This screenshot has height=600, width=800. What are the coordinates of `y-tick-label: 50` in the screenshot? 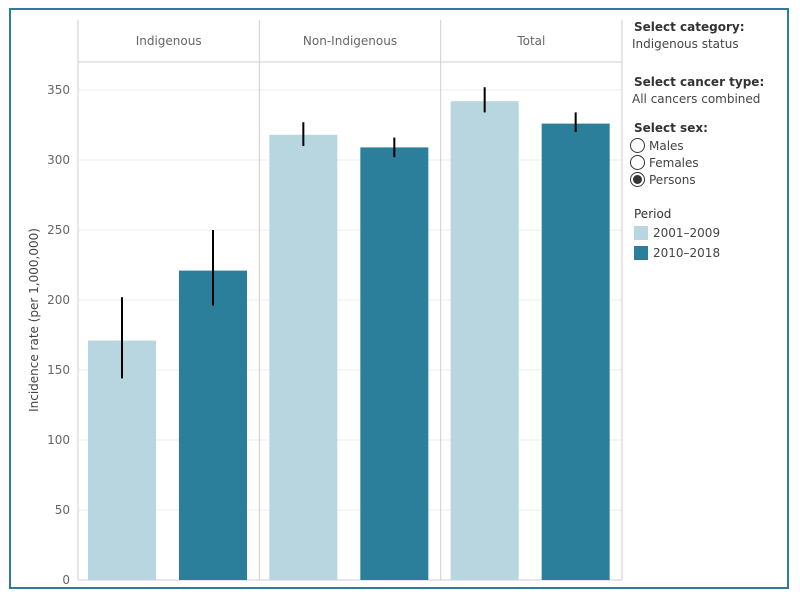 It's located at (62, 510).